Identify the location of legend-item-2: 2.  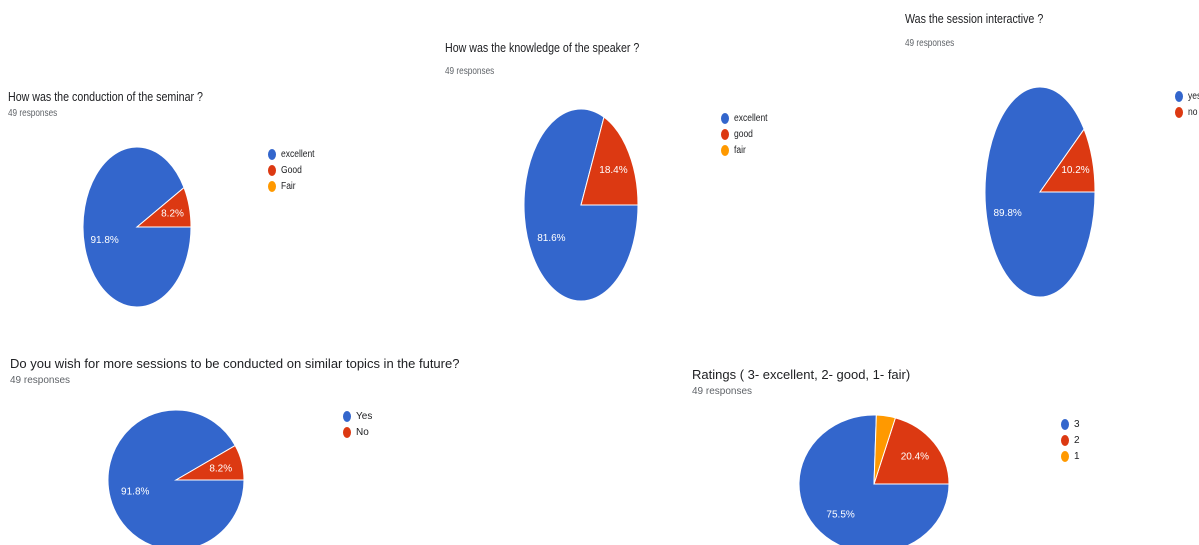
(1070, 440).